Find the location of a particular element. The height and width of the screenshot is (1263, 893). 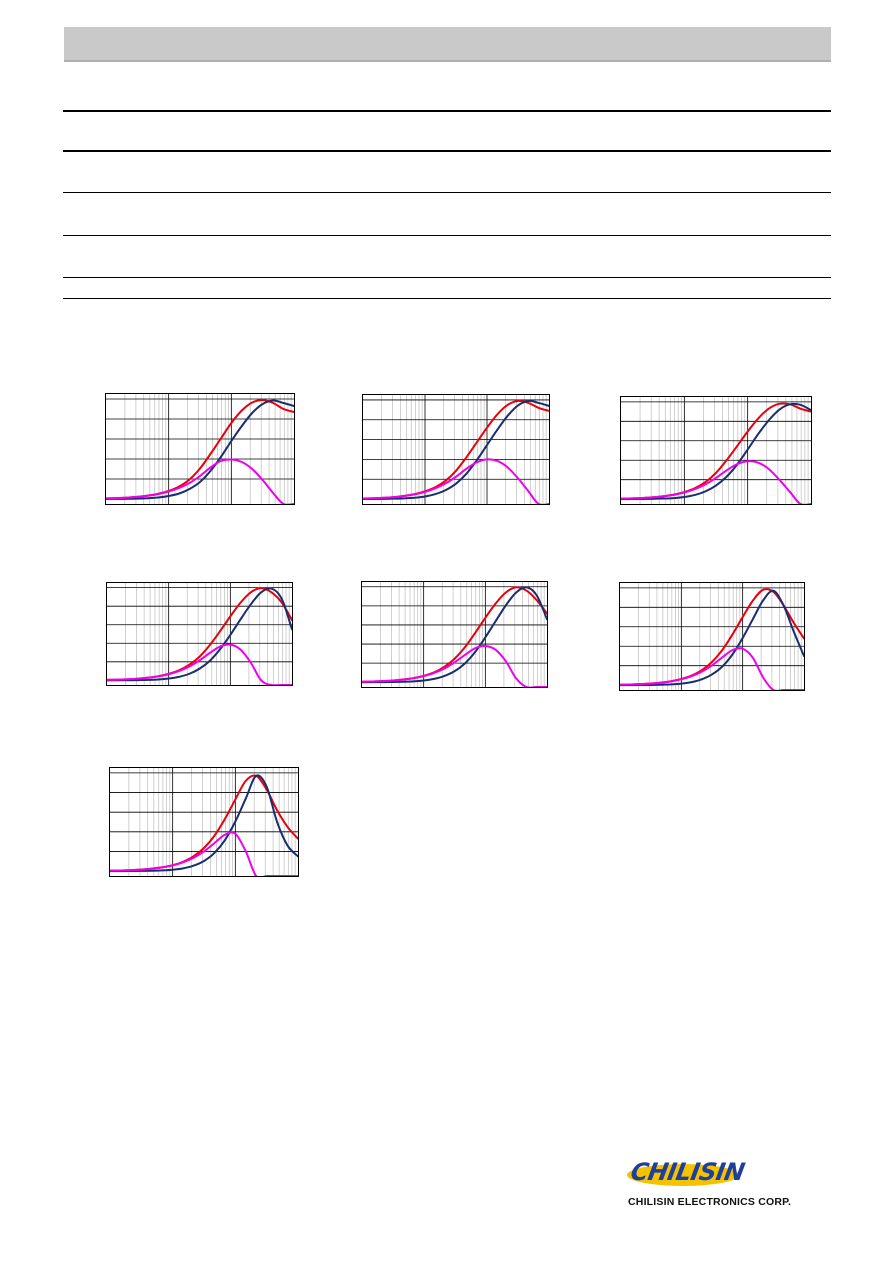

table-header-rule is located at coordinates (447, 151).